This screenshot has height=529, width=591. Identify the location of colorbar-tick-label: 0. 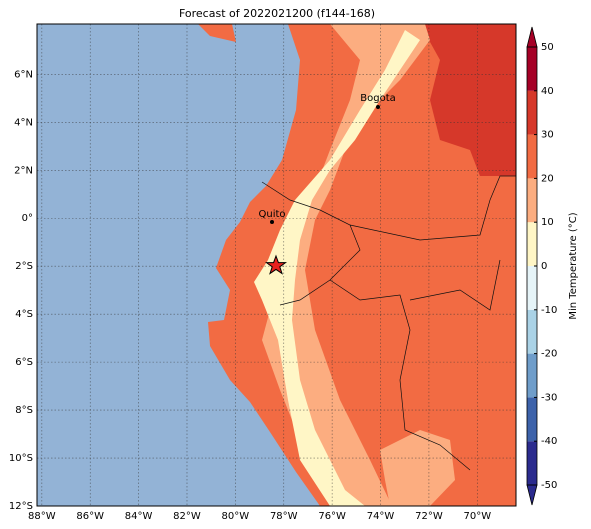
(544, 266).